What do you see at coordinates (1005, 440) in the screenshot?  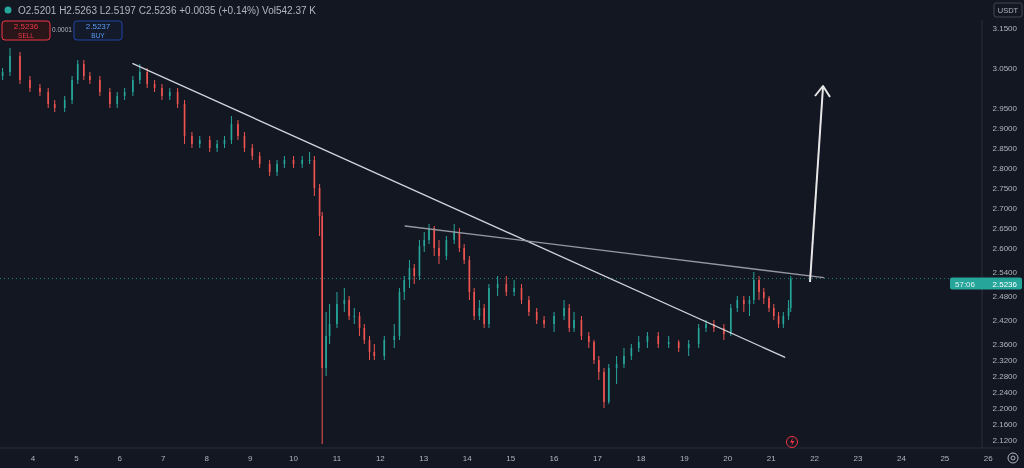 I see `y-tick-label: 2.1200` at bounding box center [1005, 440].